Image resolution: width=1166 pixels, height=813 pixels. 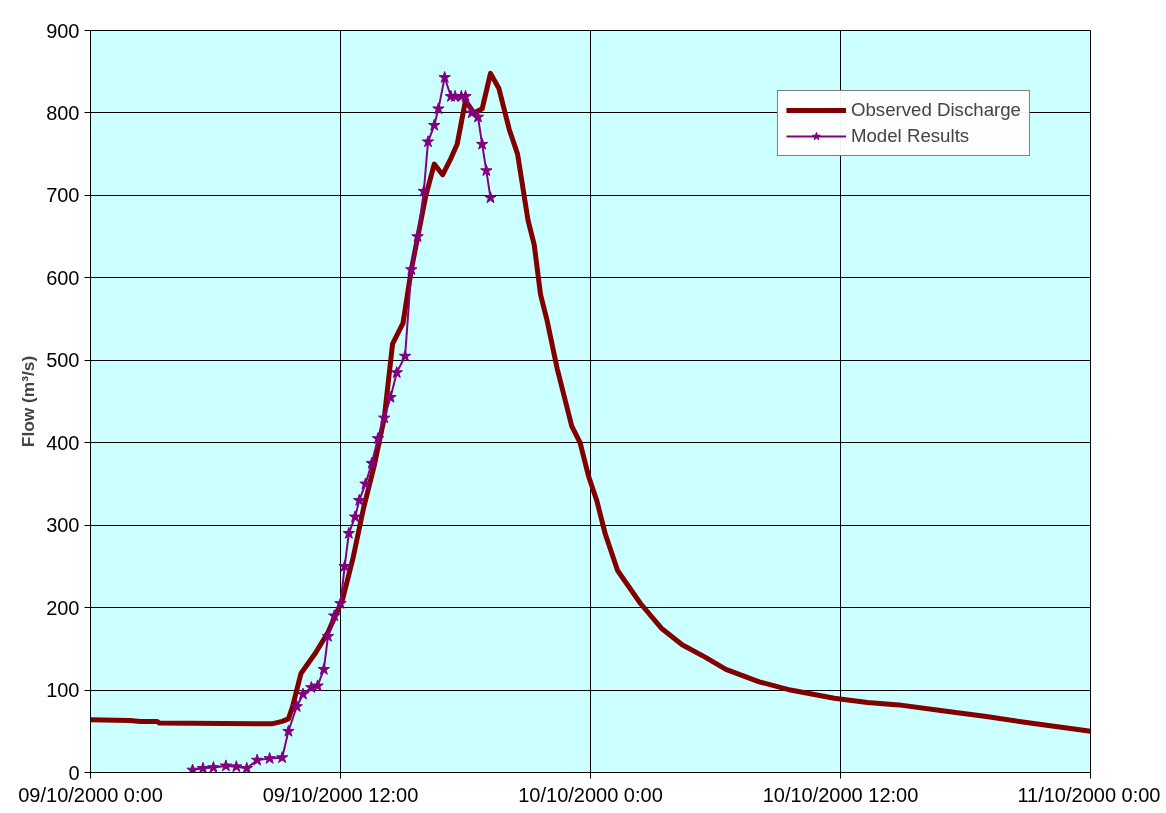 What do you see at coordinates (1089, 794) in the screenshot?
I see `x-tick-label: 11/10/2000 0:00` at bounding box center [1089, 794].